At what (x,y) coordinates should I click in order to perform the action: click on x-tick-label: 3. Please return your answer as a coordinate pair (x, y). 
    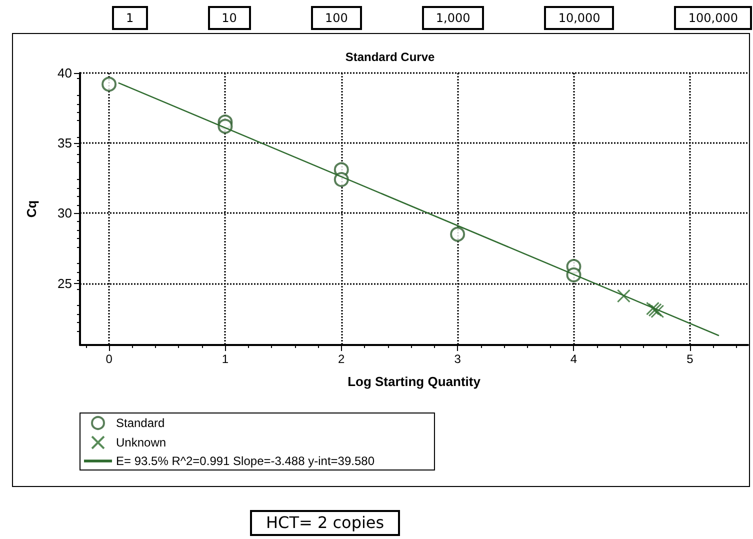
    Looking at the image, I should click on (458, 359).